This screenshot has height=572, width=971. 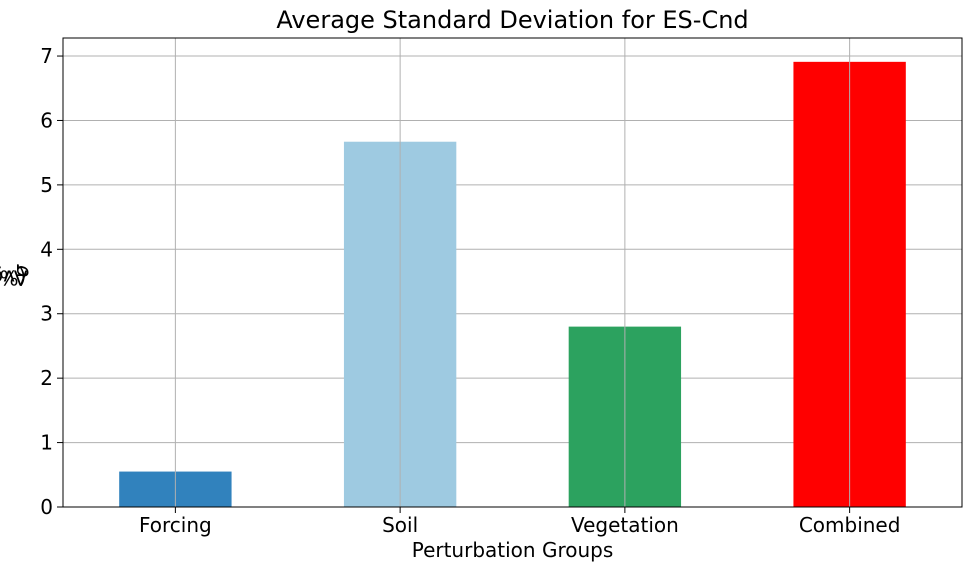 What do you see at coordinates (46, 120) in the screenshot?
I see `y-tick-label: 6` at bounding box center [46, 120].